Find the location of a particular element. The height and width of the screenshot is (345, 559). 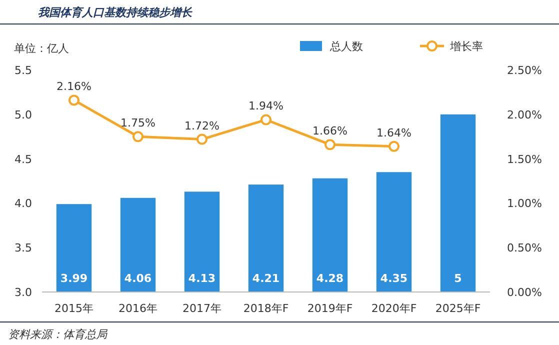

x-tick-label: 2020年F is located at coordinates (394, 308).